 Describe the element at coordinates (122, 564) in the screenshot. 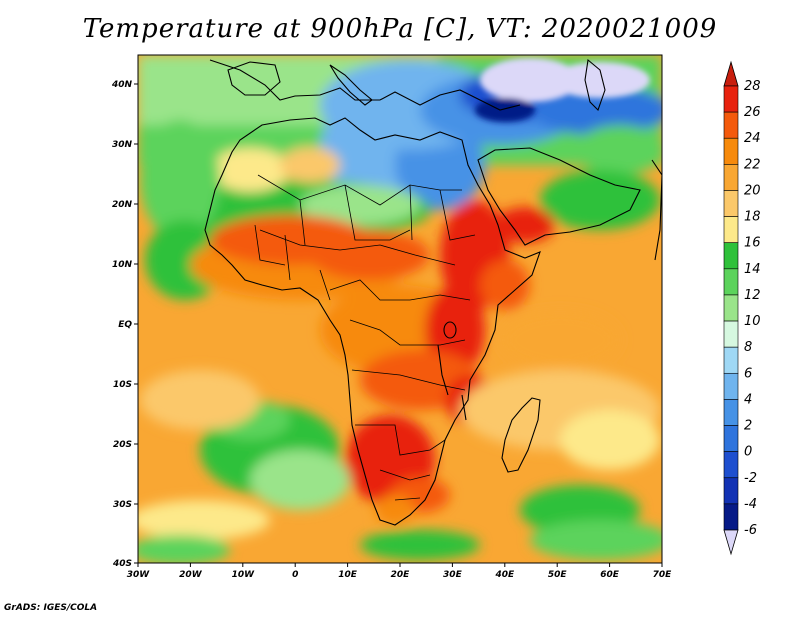

I see `lat-tick-label: 40S` at that location.